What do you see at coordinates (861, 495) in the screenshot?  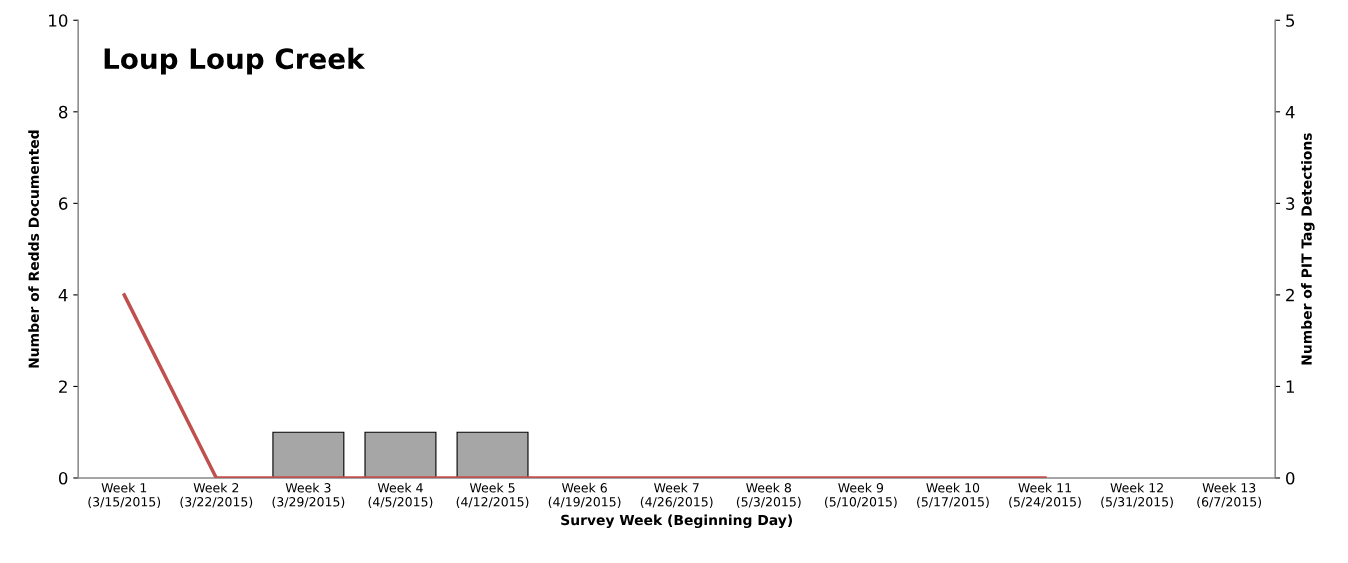 I see `x-tick-label: Week 9 (5/10/2015)` at bounding box center [861, 495].